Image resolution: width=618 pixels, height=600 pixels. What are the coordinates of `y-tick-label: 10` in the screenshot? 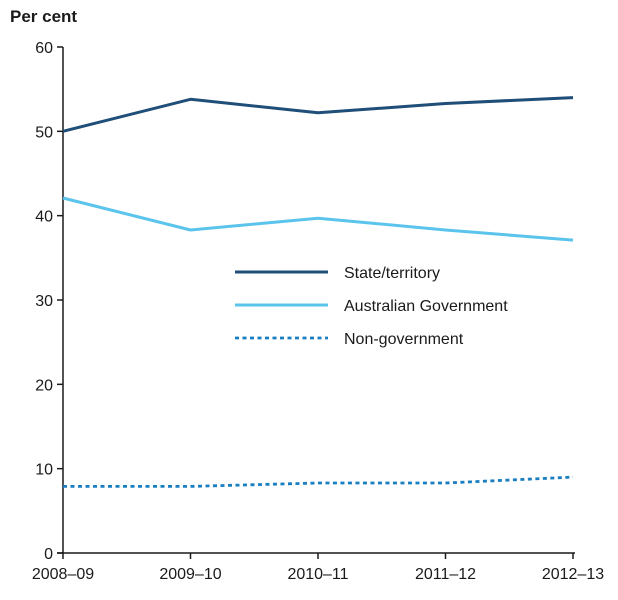 It's located at (44, 470).